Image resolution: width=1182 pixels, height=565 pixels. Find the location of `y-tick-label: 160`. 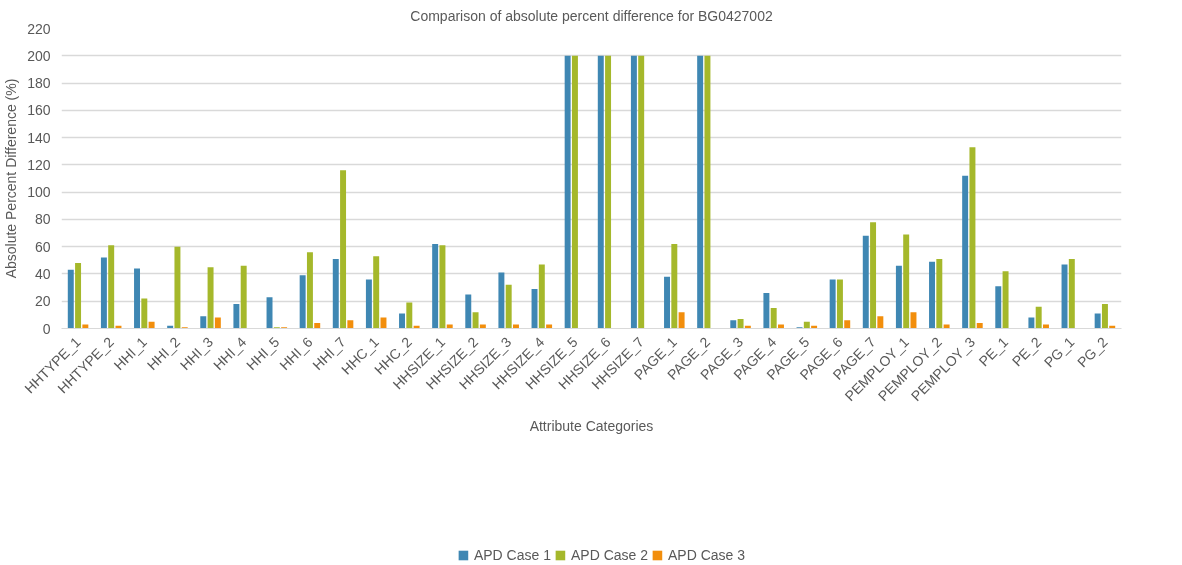

y-tick-label: 160 is located at coordinates (39, 110).